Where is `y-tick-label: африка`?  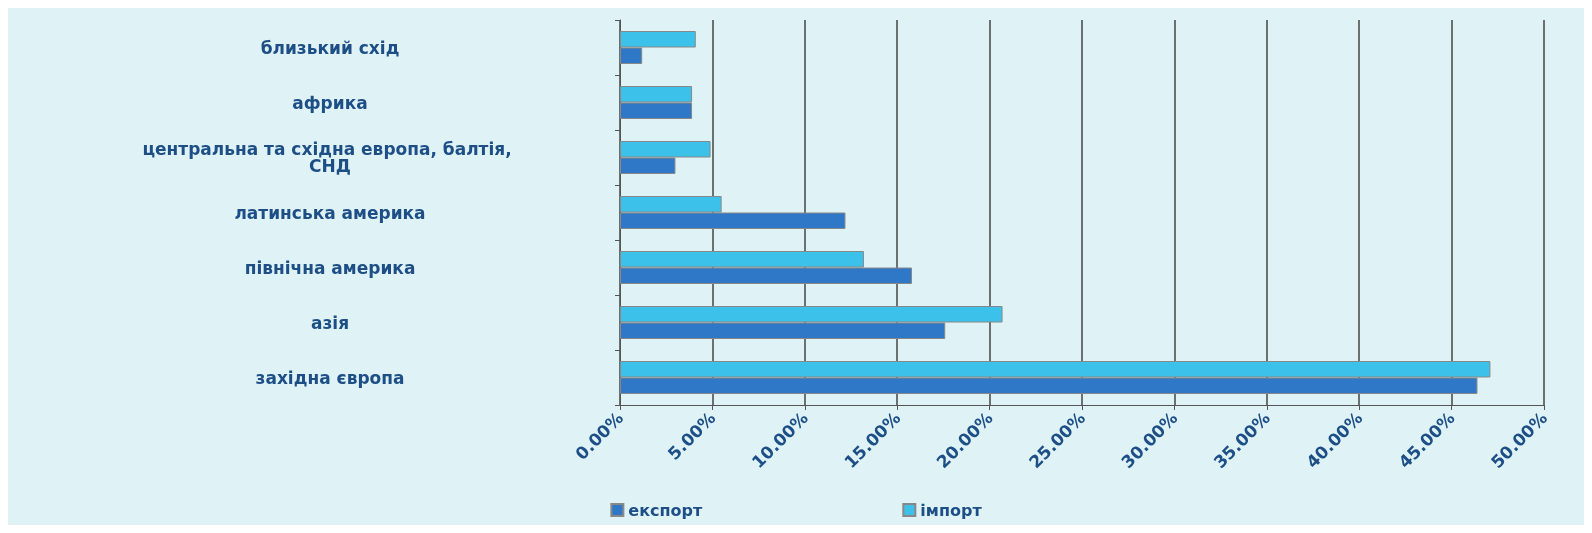 y-tick-label: африка is located at coordinates (330, 102).